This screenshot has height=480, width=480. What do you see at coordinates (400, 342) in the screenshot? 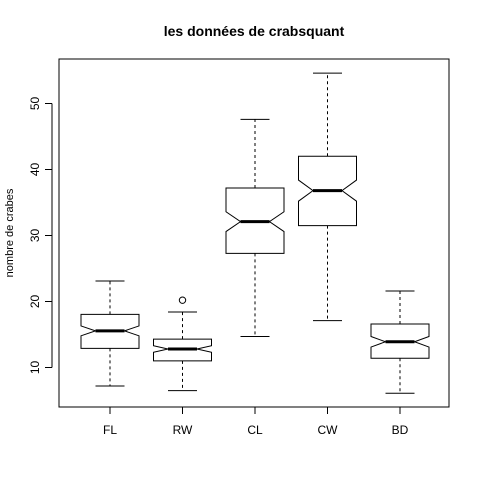
I see `box-bd` at bounding box center [400, 342].